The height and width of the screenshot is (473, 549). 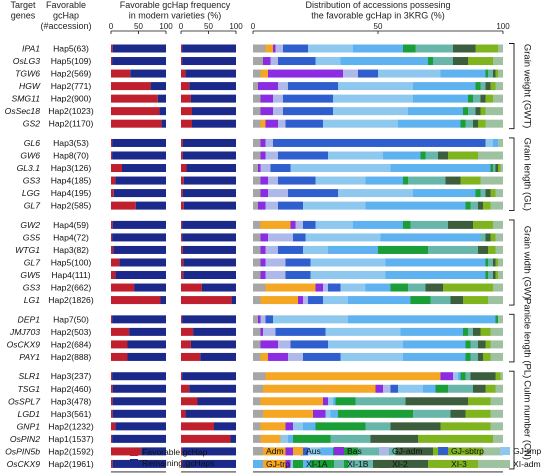 What do you see at coordinates (71, 357) in the screenshot?
I see `hap-label: Hap2(888)` at bounding box center [71, 357].